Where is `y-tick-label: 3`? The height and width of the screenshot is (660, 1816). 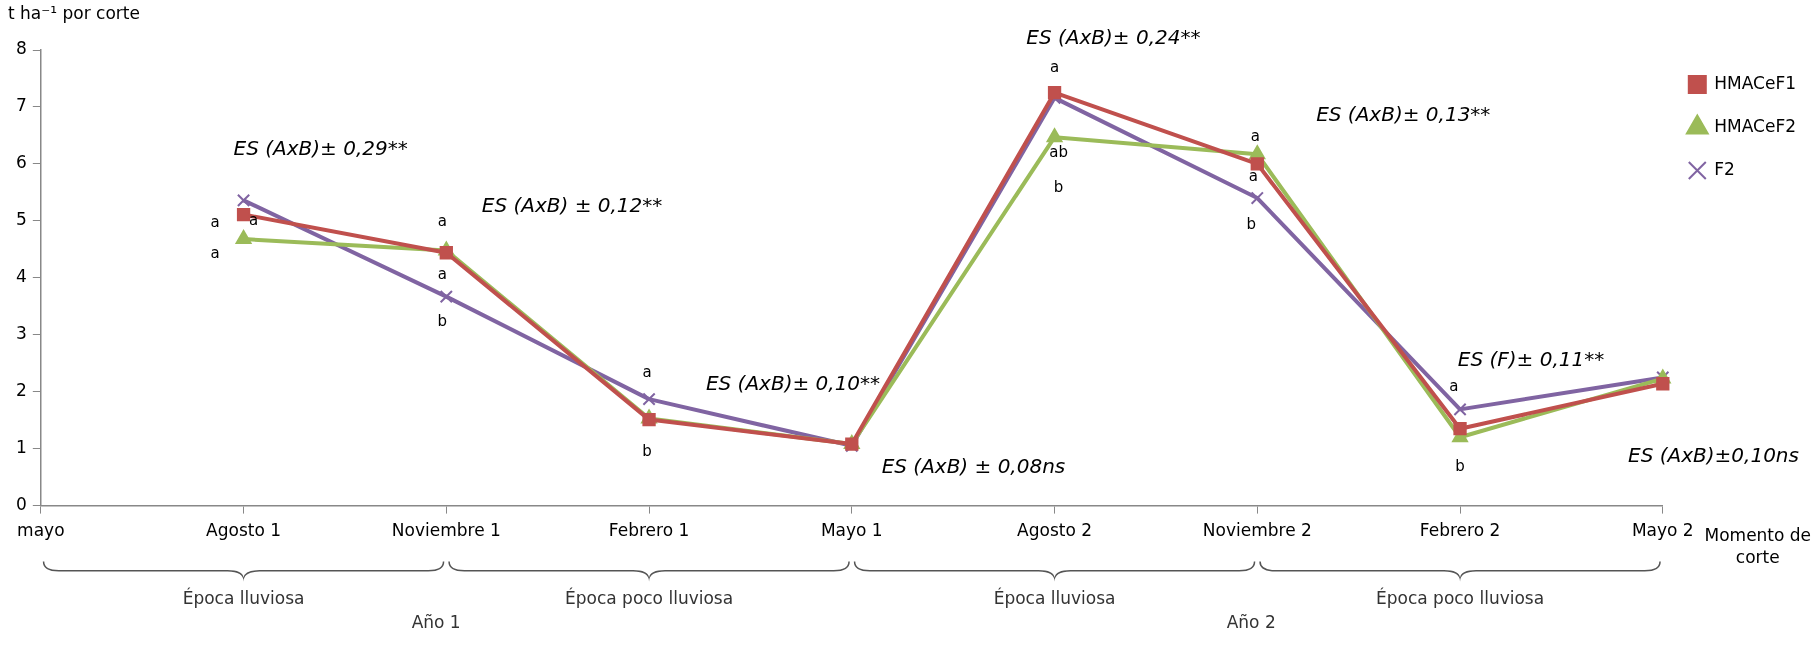
y-tick-label: 3 is located at coordinates (21, 333).